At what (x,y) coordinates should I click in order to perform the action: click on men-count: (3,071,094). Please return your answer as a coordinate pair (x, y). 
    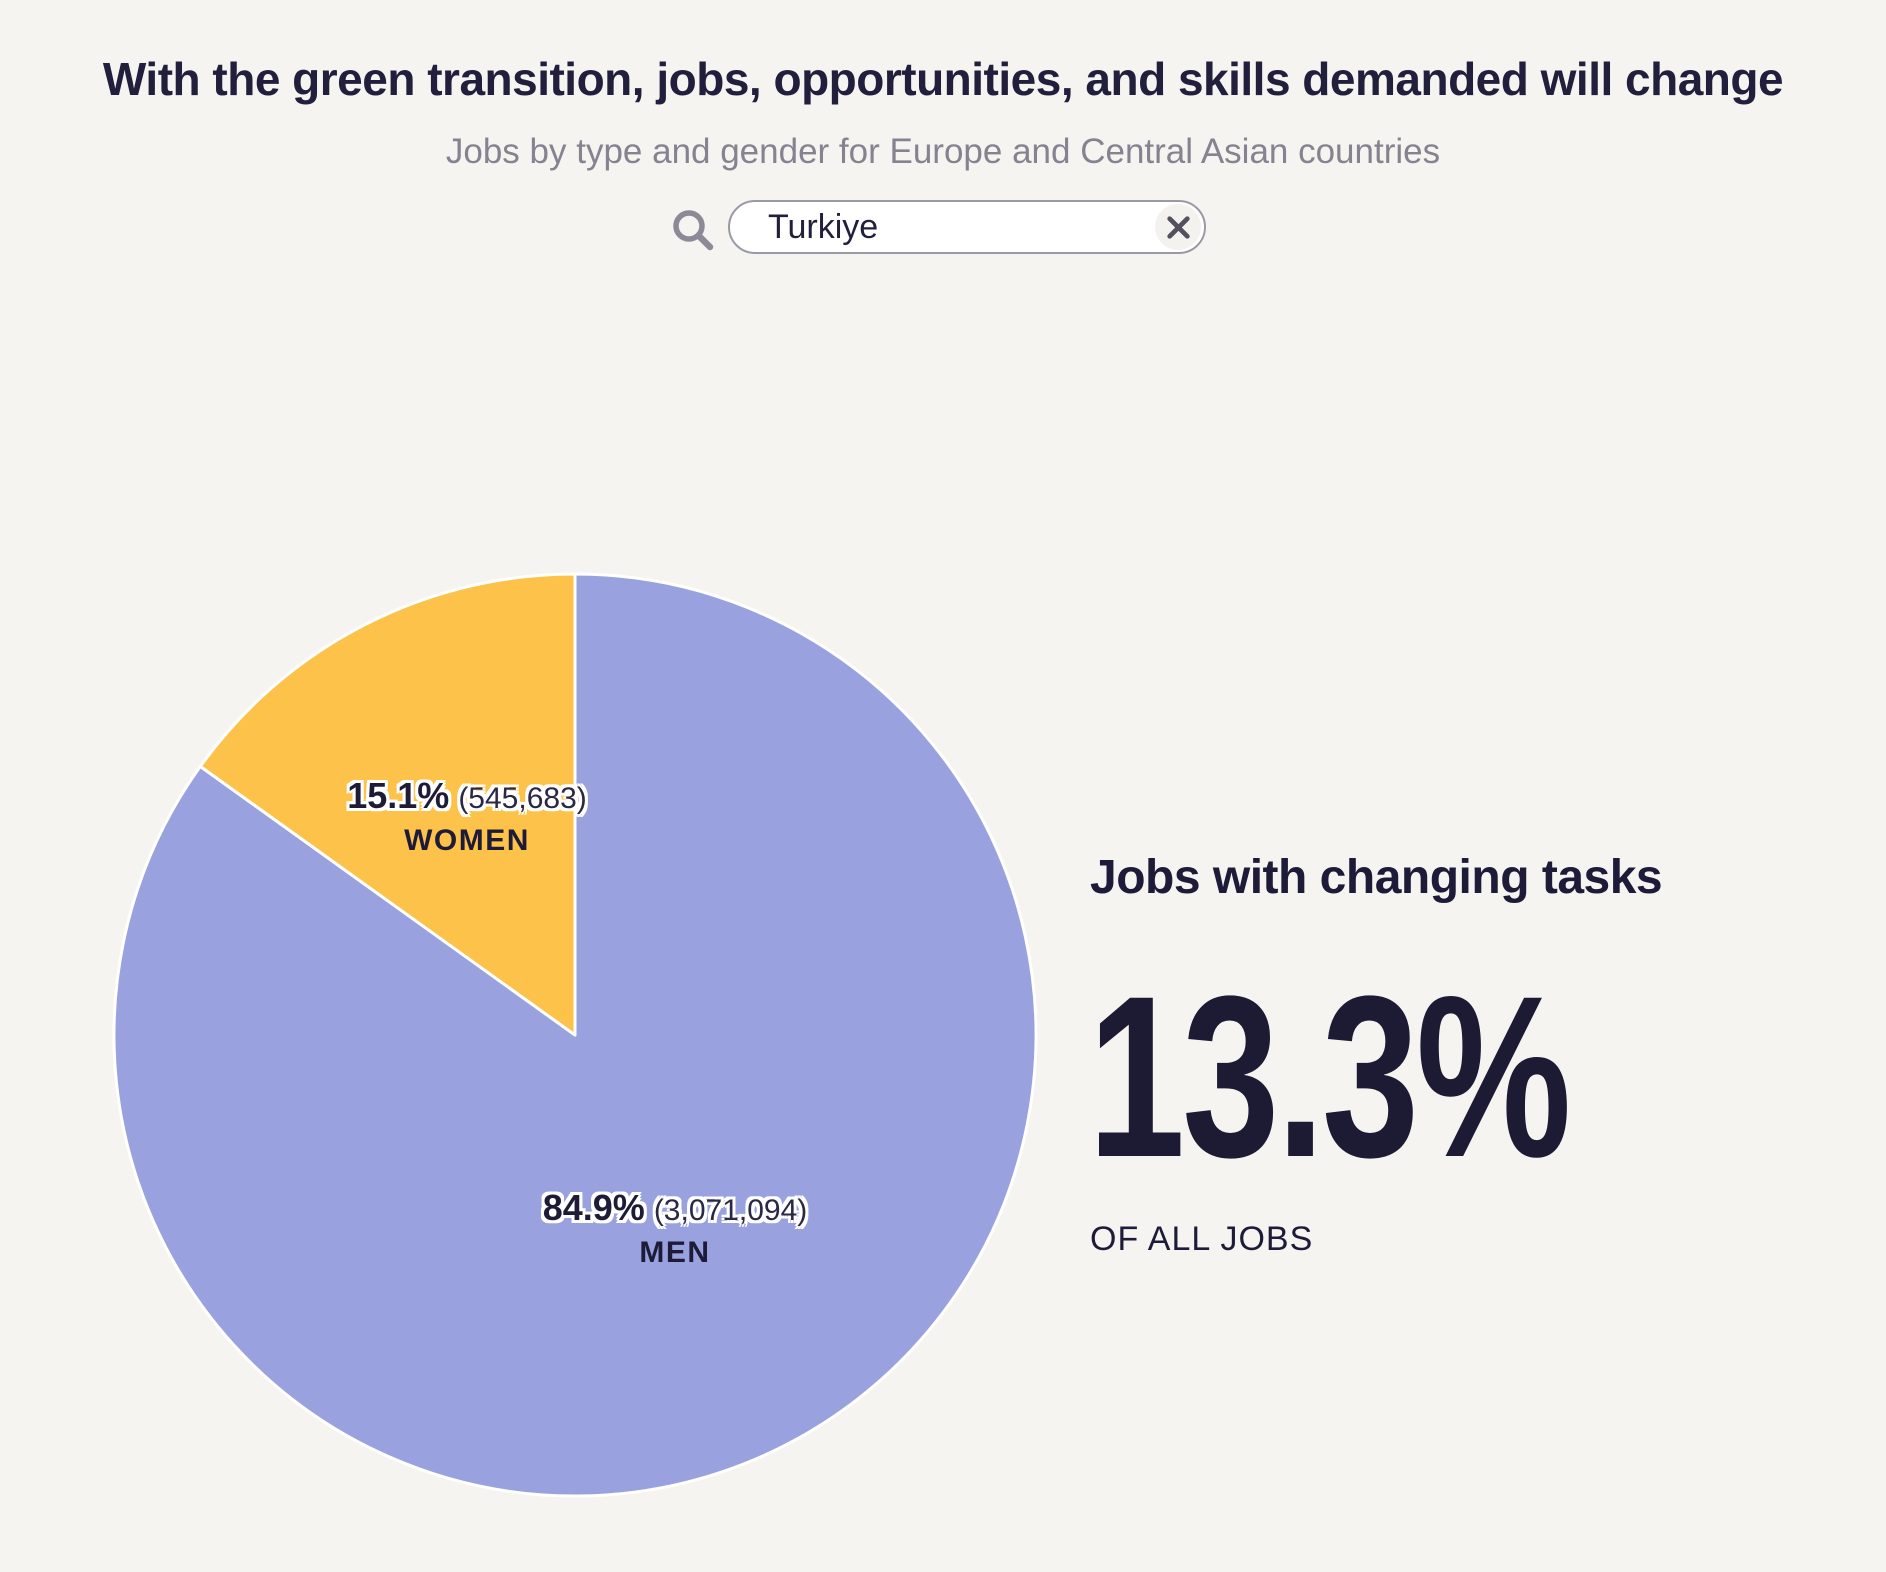
    Looking at the image, I should click on (730, 1210).